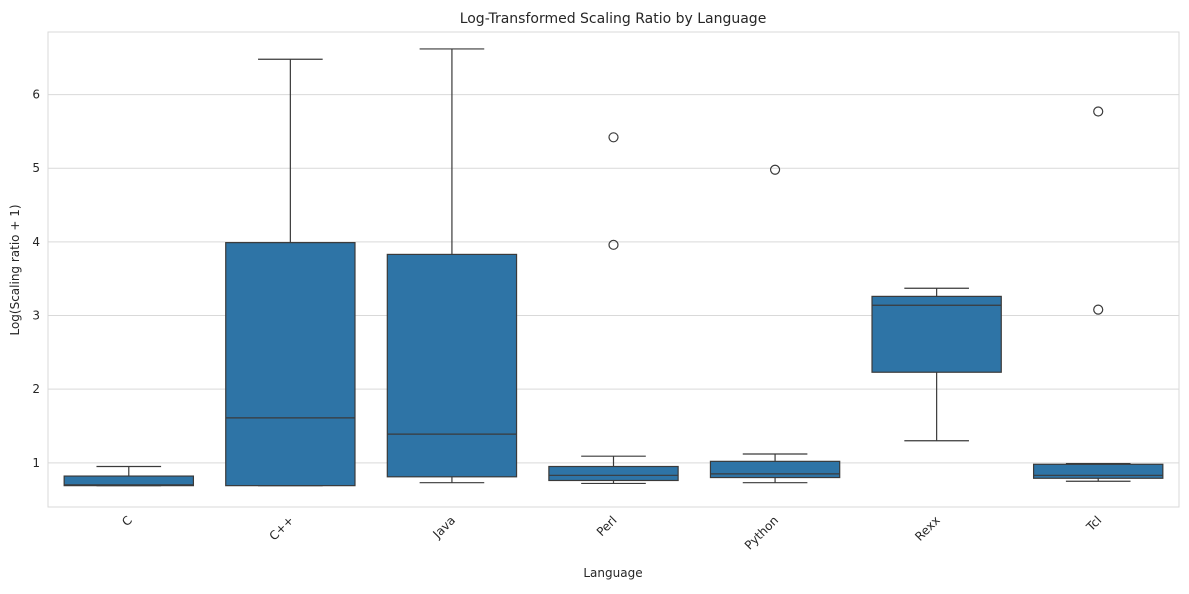 Image resolution: width=1189 pixels, height=594 pixels. I want to click on x-tick-label: C++, so click(281, 528).